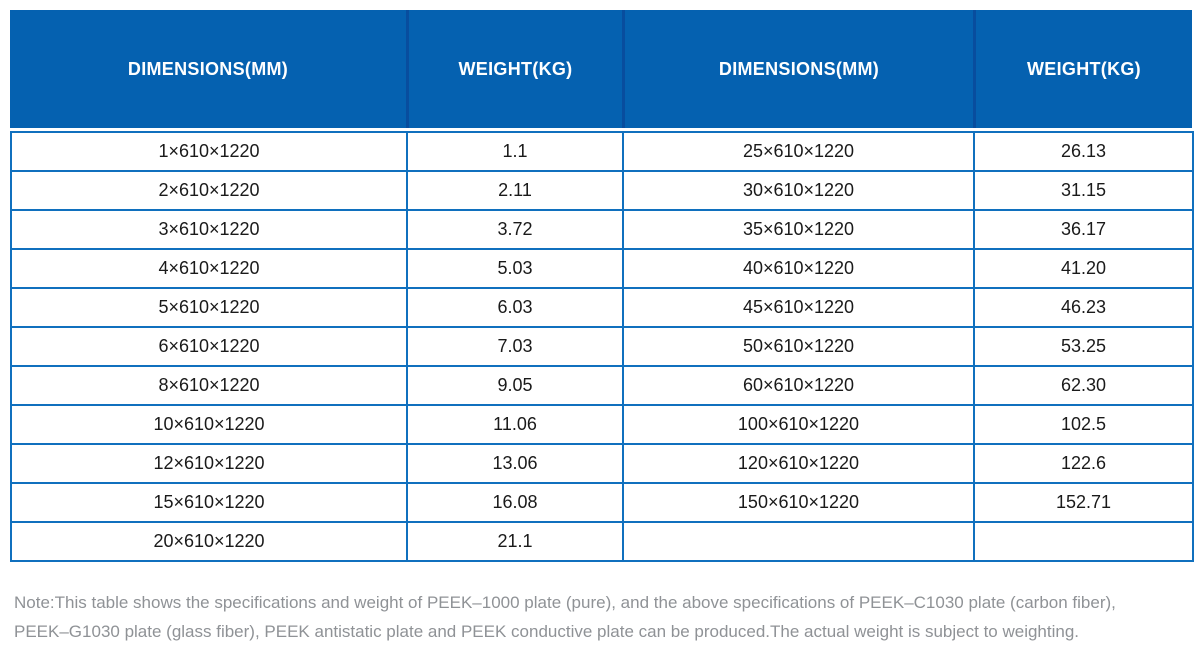 This screenshot has width=1200, height=648. I want to click on dimension-value: 4×610×1220, so click(209, 268).